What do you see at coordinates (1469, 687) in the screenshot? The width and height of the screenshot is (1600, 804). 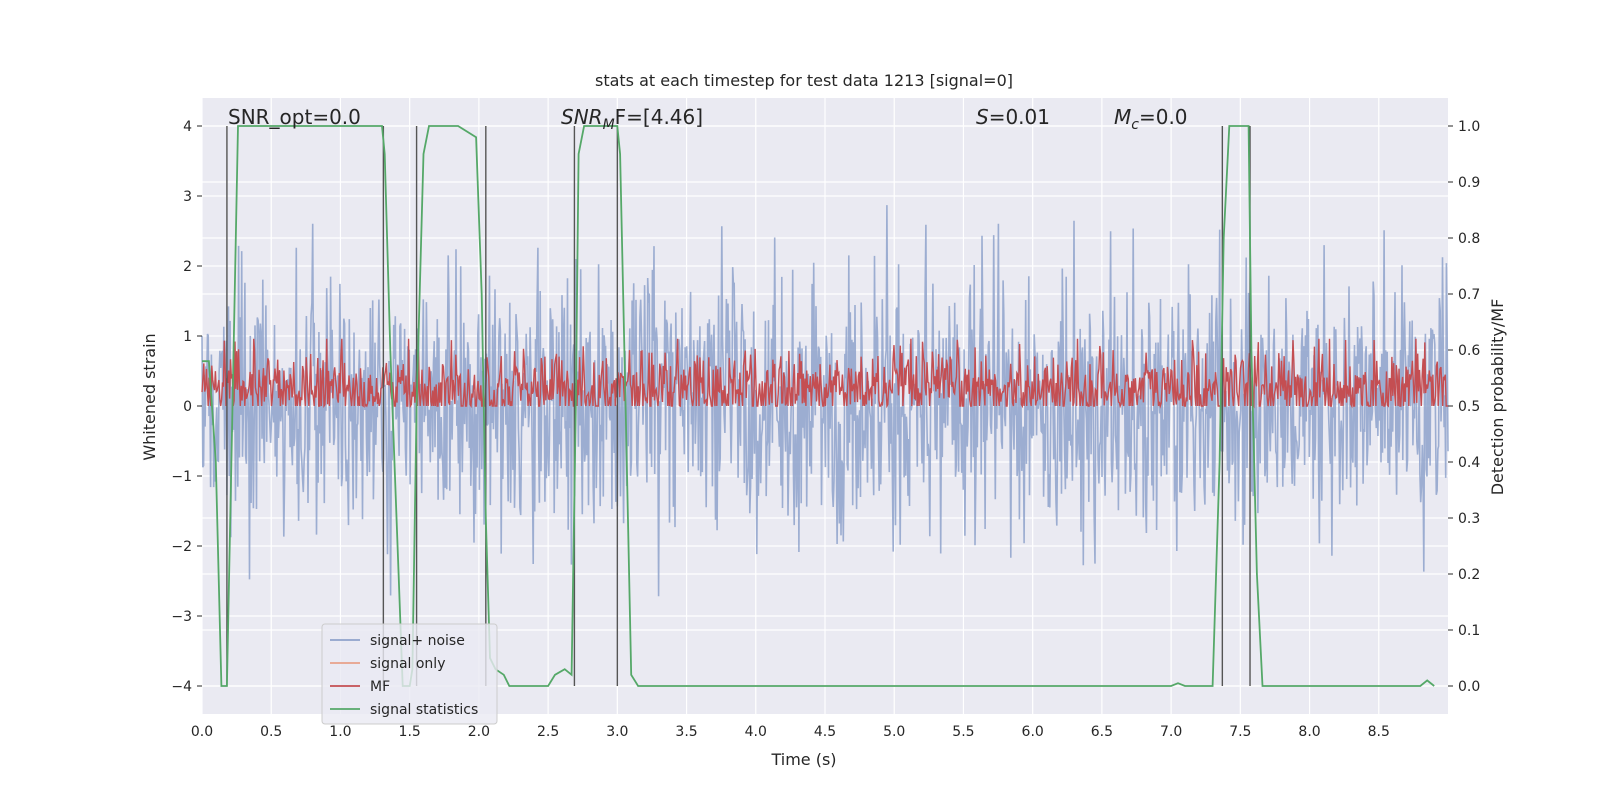 I see `right-y-tick-label: 0.0` at bounding box center [1469, 687].